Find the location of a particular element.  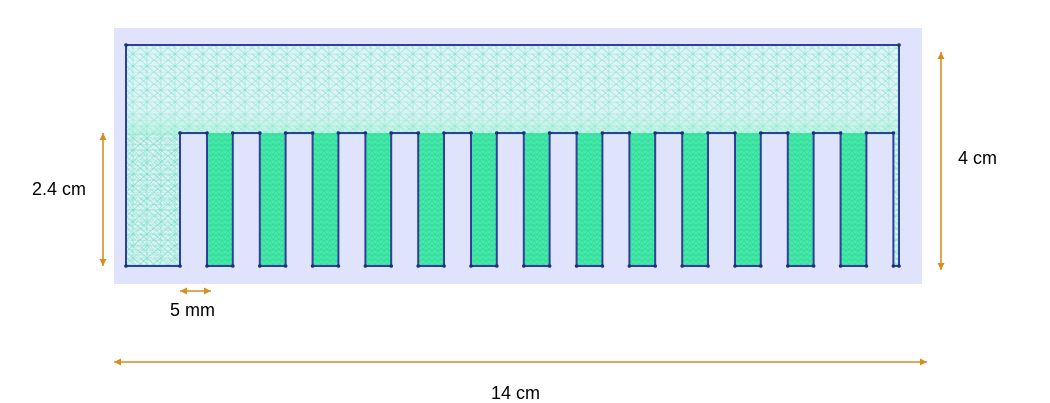

mesh-transition is located at coordinates (512, 115).